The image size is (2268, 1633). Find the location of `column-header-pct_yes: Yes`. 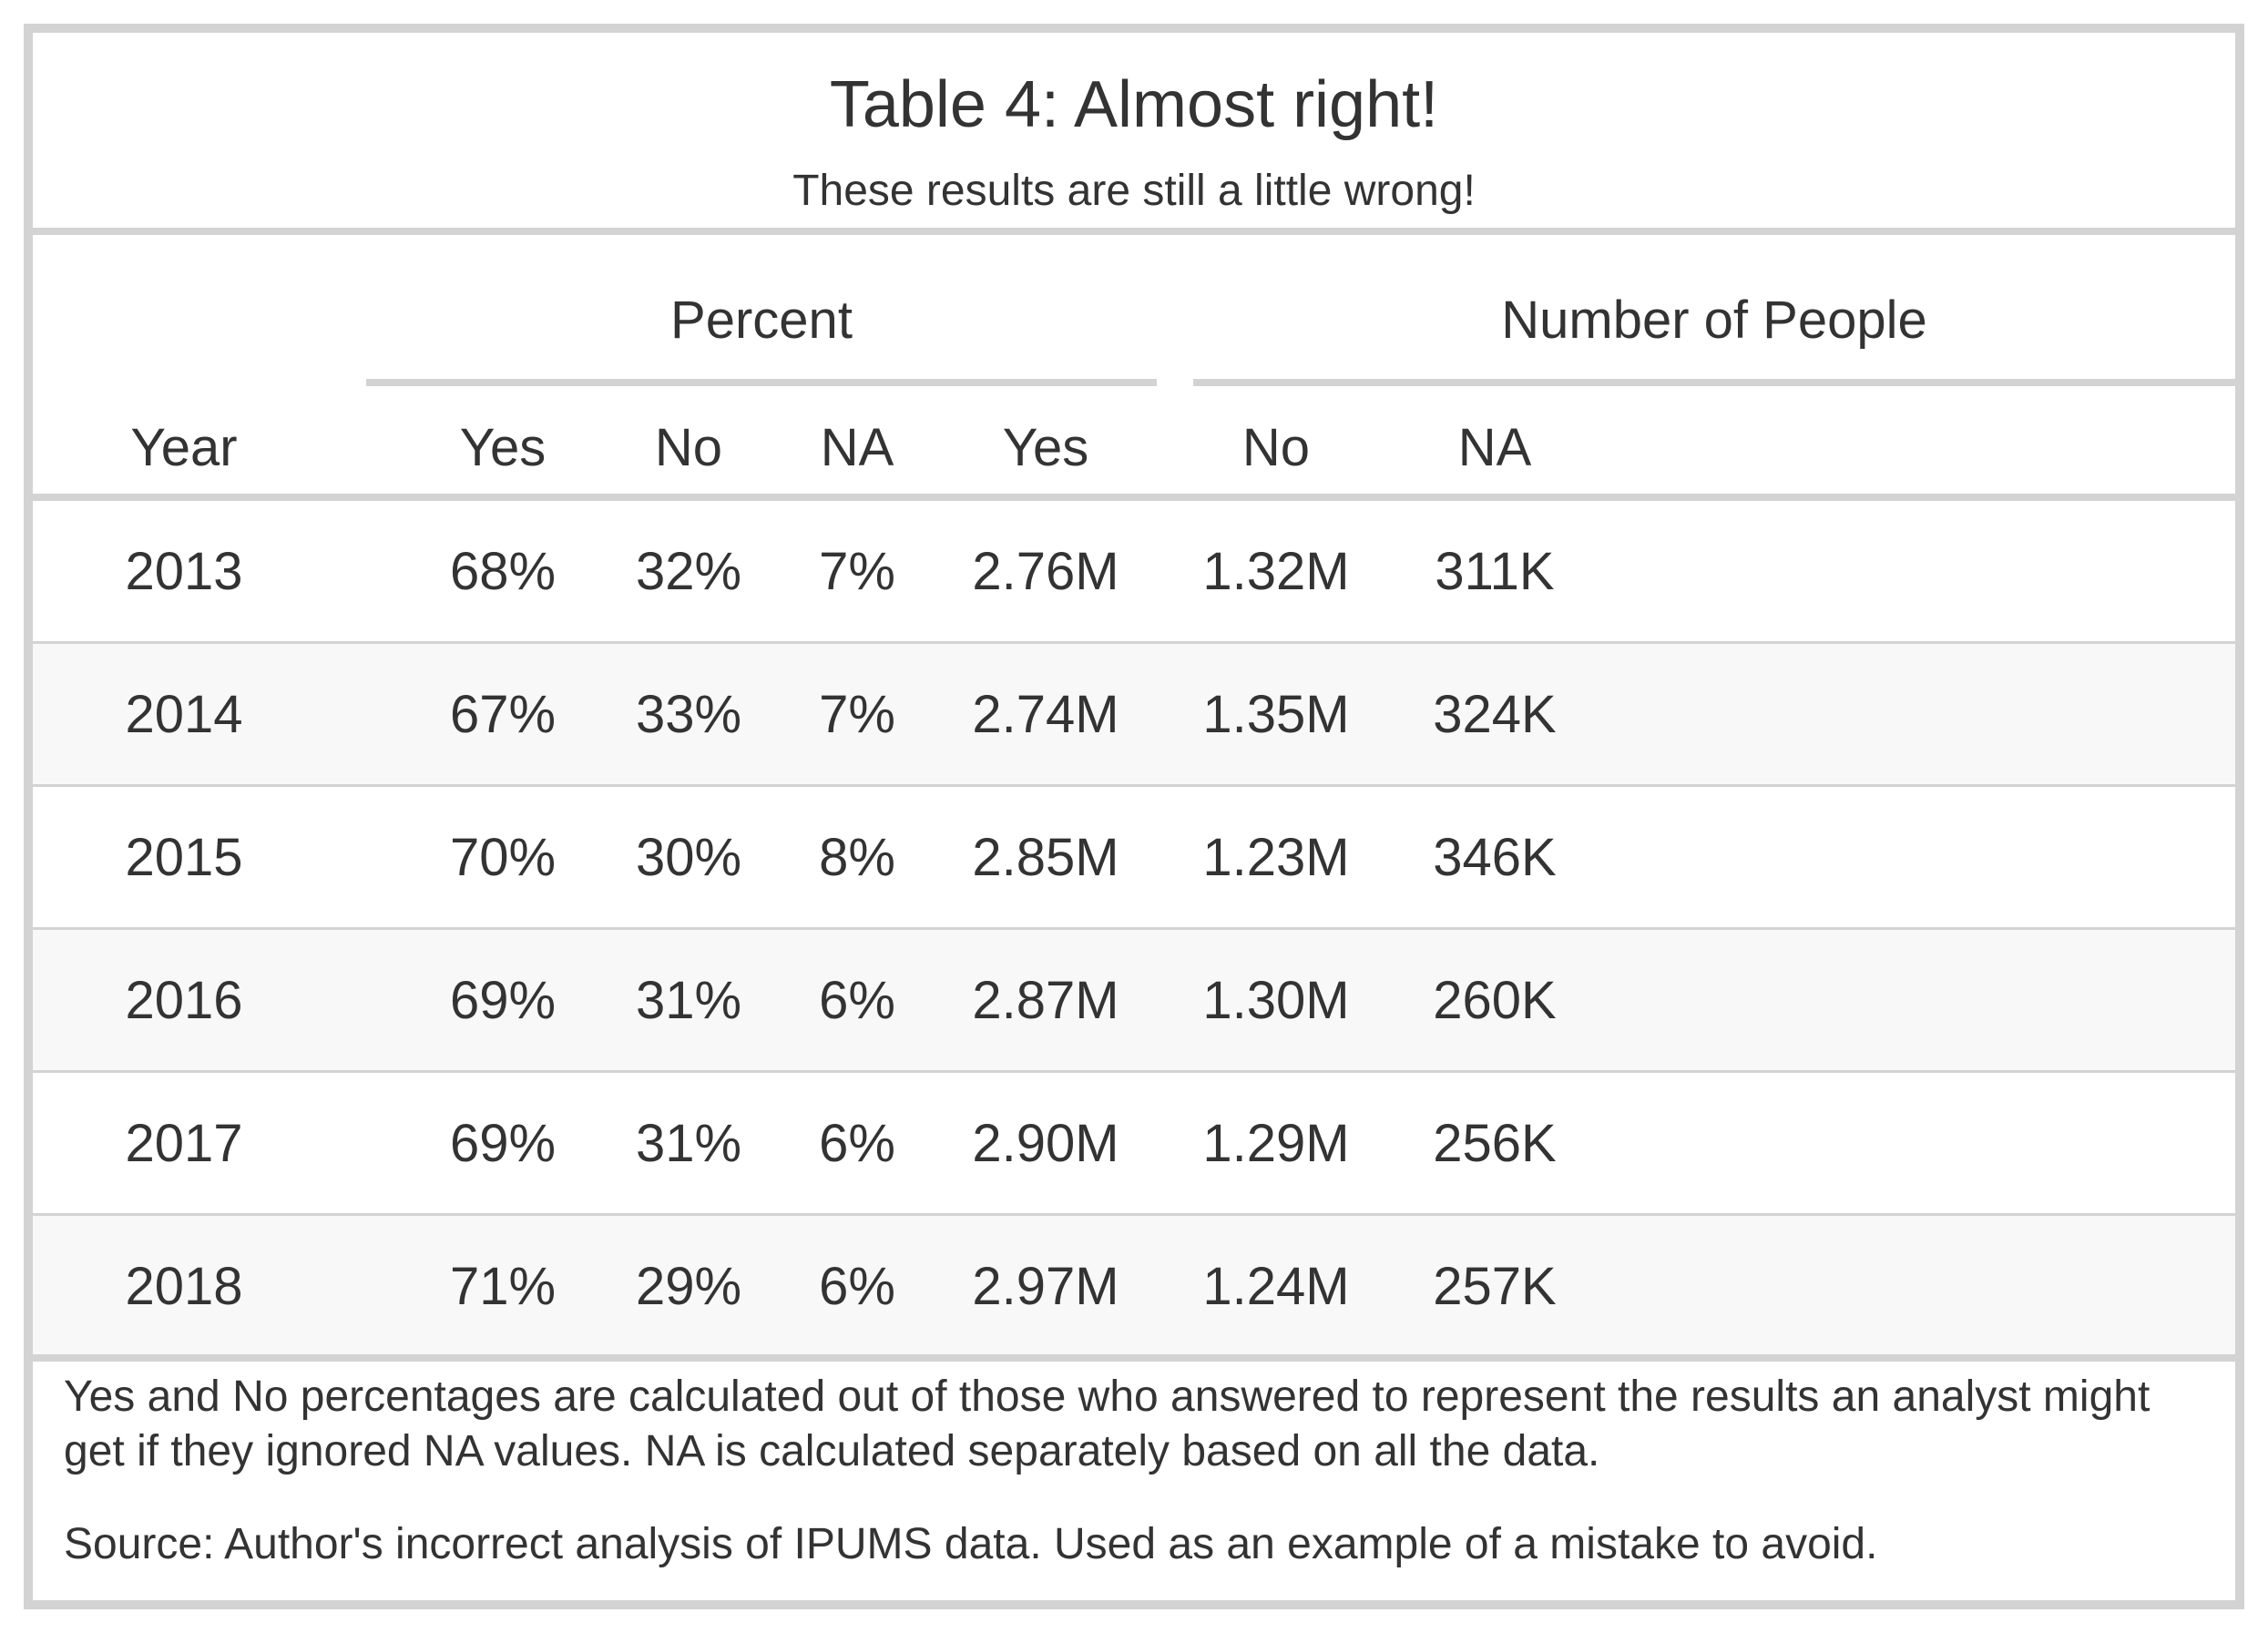

column-header-pct_yes: Yes is located at coordinates (503, 447).